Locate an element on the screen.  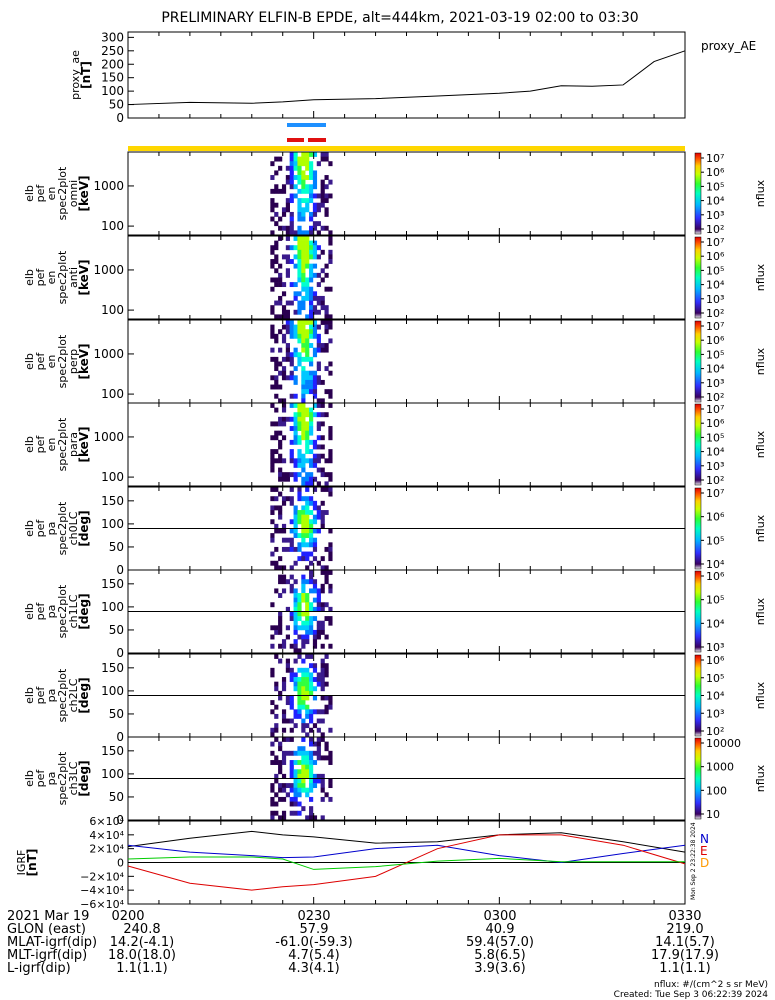
colorbar-tick-label: 10⁵ is located at coordinates (715, 678).